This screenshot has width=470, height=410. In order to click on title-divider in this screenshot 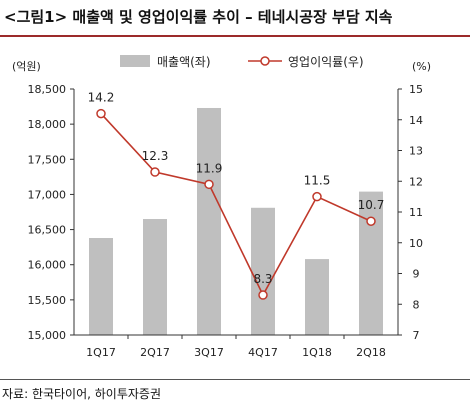, I will do `click(235, 36)`.